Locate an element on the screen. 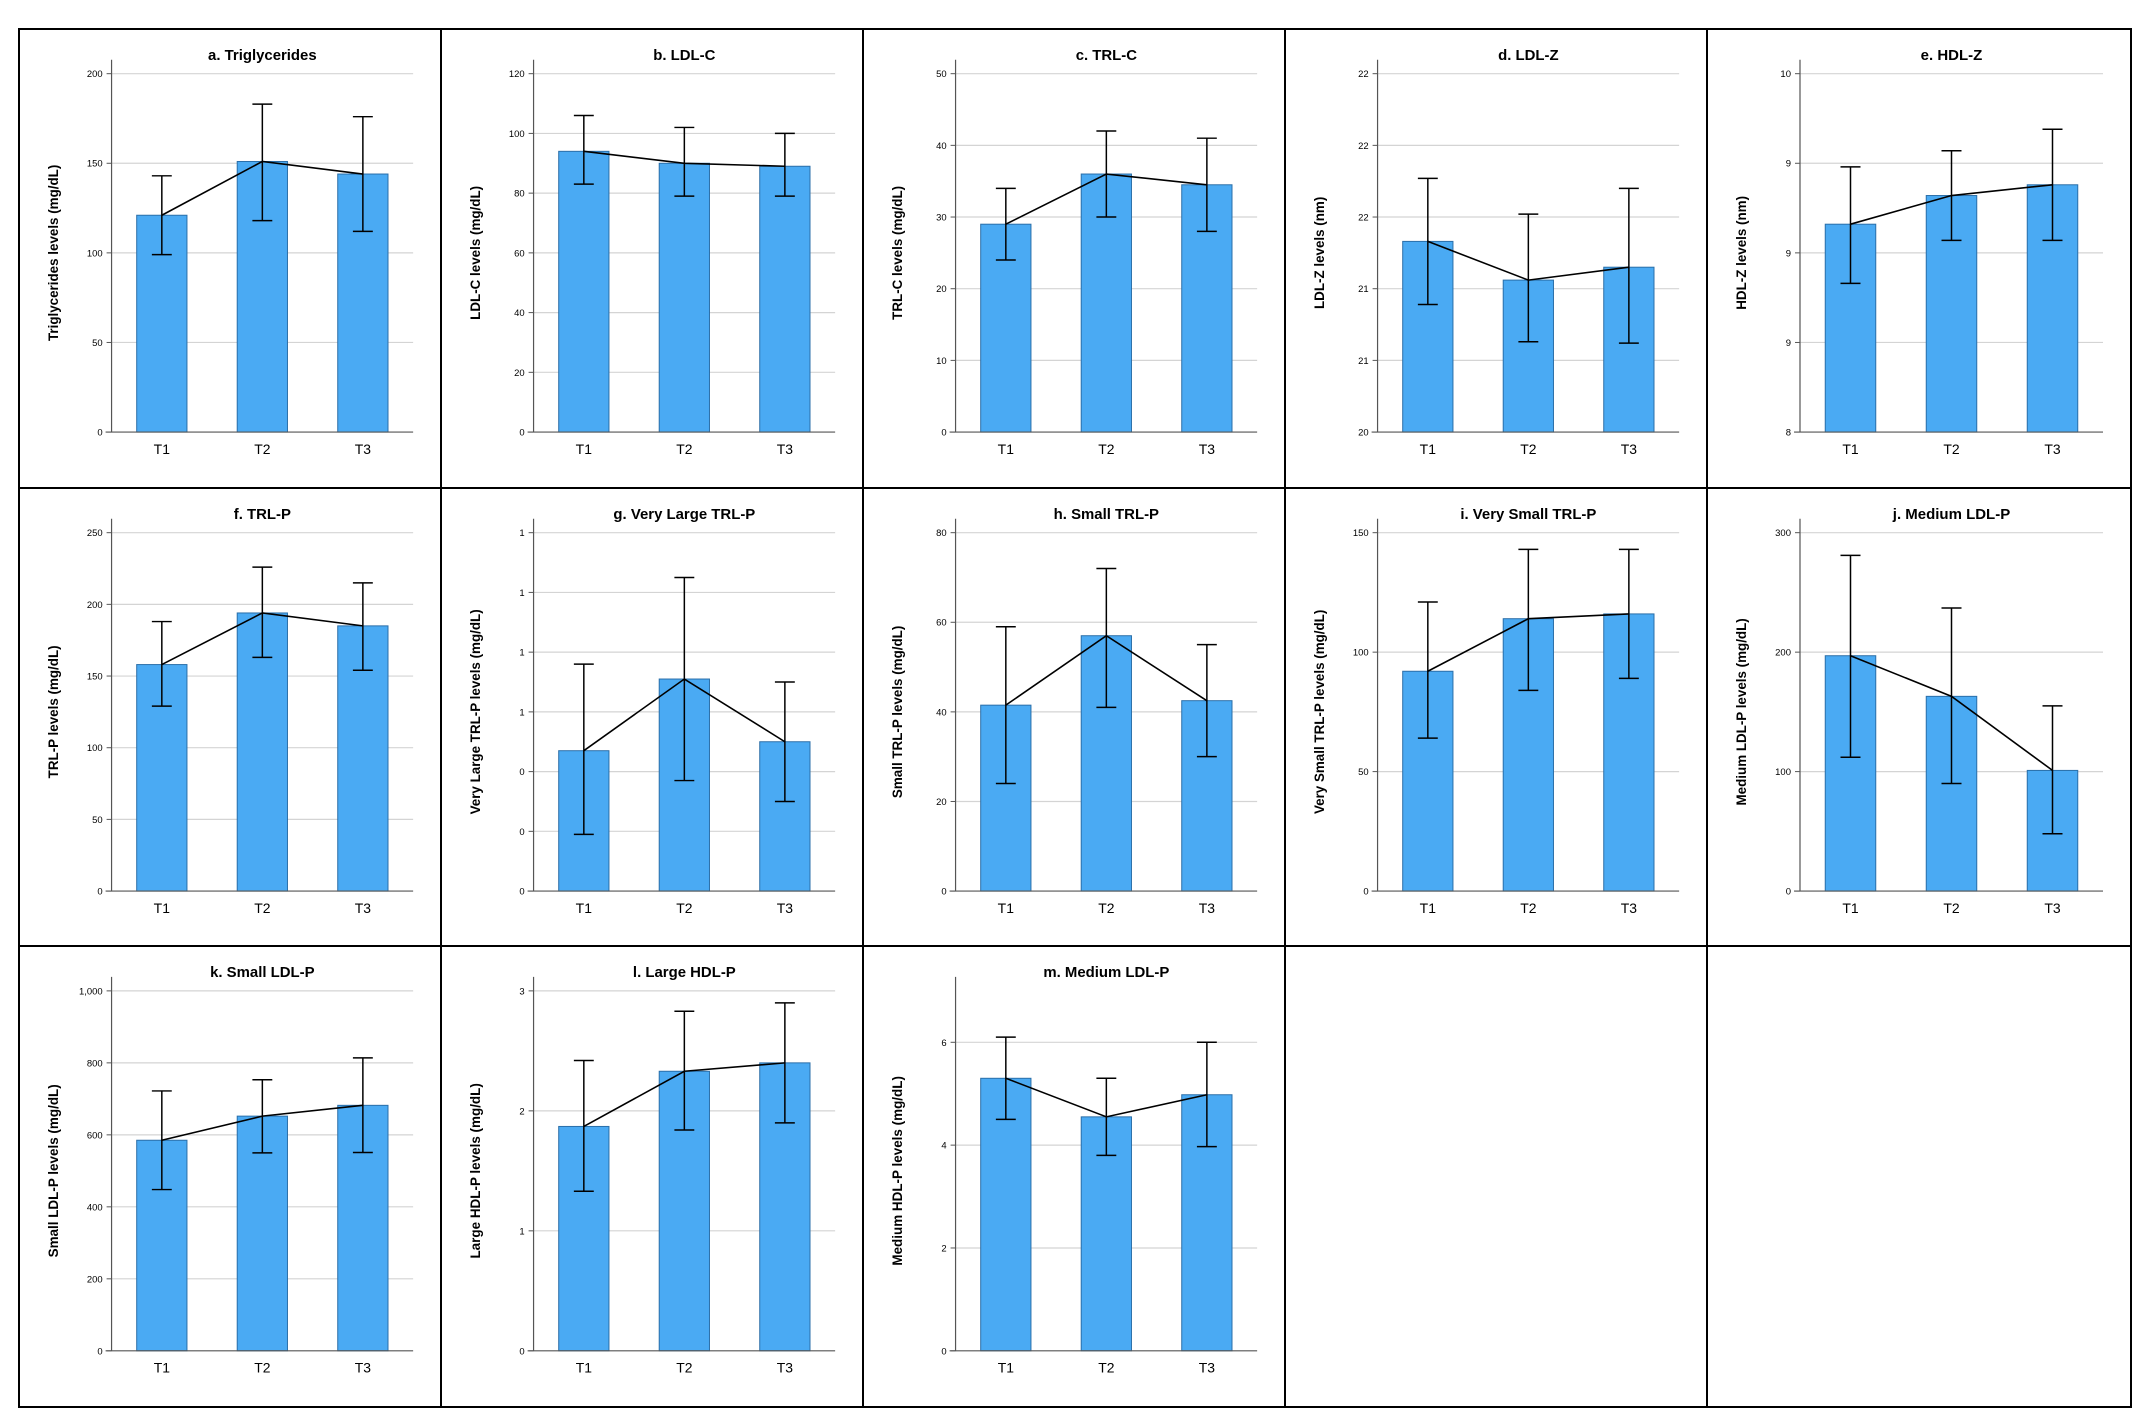 The image size is (2150, 1420). chart-title: g. Very Large TRL-P is located at coordinates (684, 514).